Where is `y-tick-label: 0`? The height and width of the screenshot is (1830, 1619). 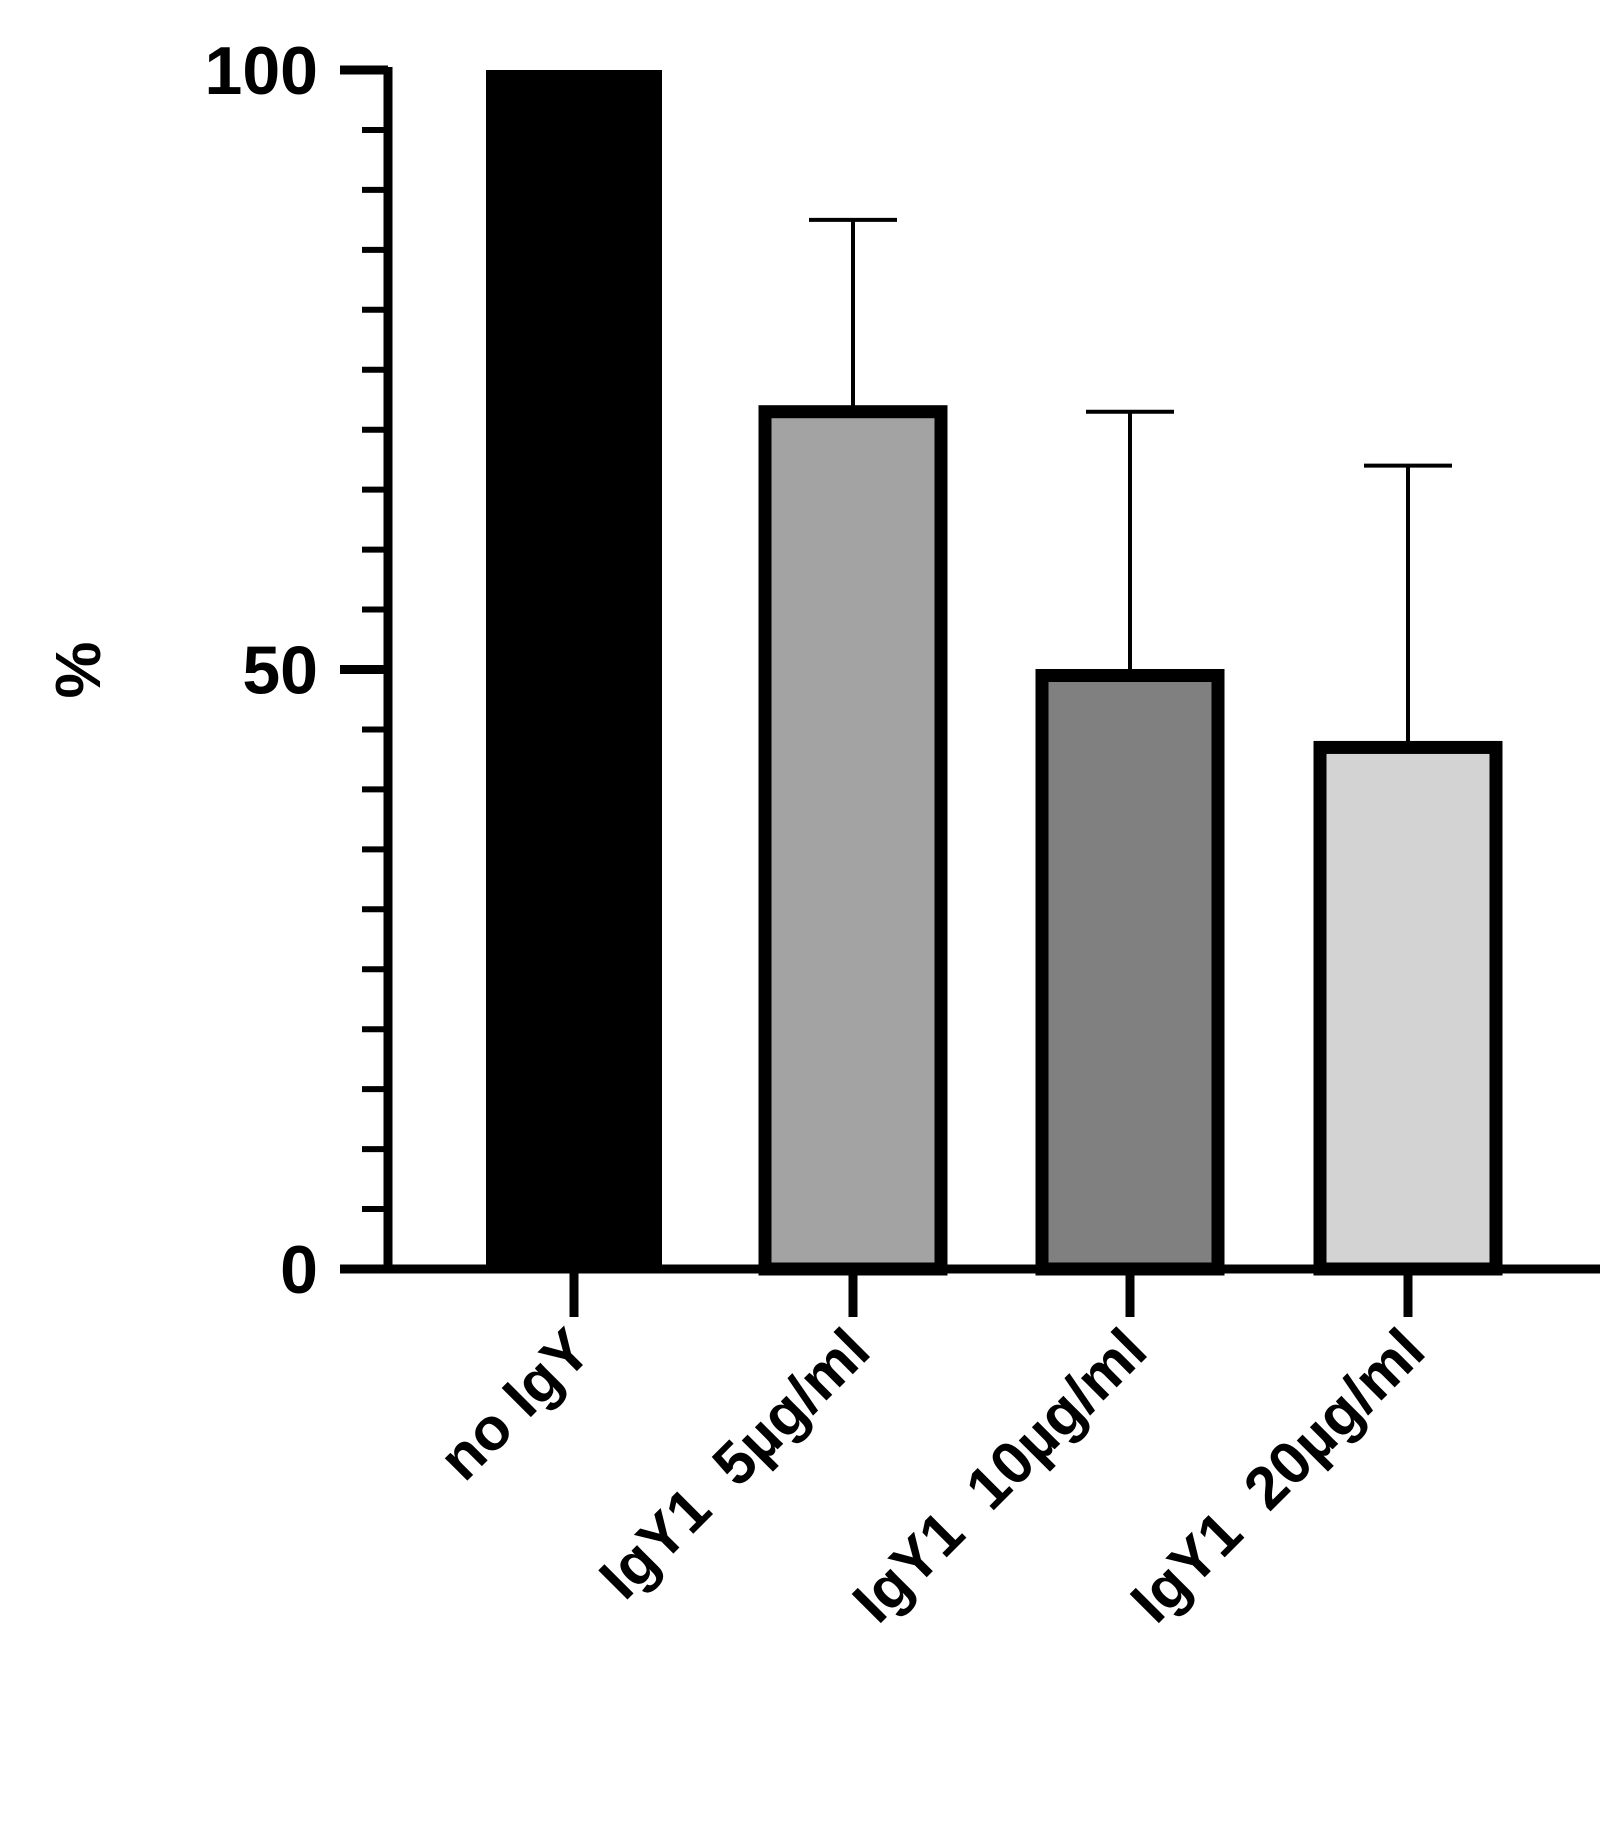 y-tick-label: 0 is located at coordinates (299, 1270).